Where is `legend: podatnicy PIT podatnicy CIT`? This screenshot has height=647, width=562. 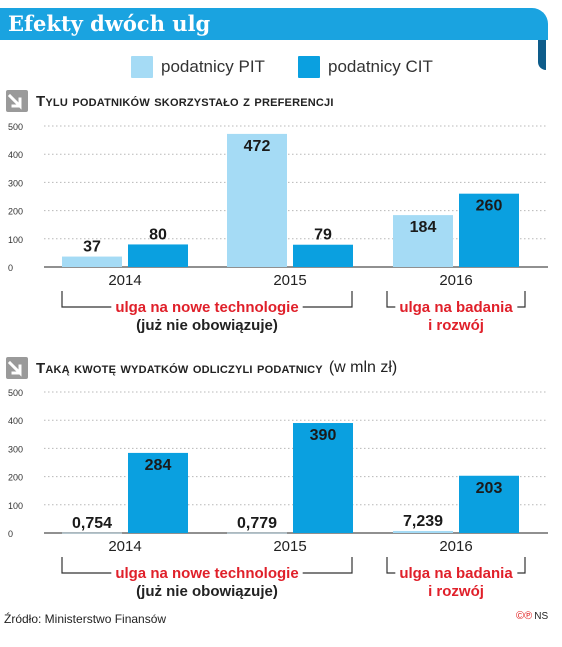
legend: podatnicy PIT podatnicy CIT is located at coordinates (281, 68).